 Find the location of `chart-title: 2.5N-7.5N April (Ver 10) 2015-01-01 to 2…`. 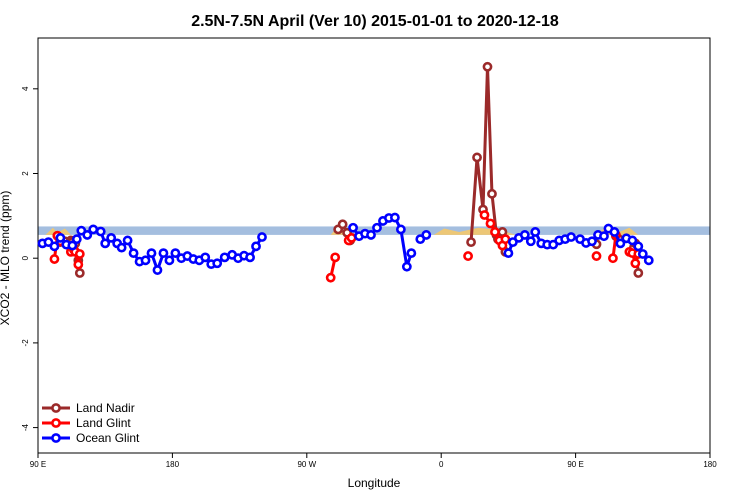

chart-title: 2.5N-7.5N April (Ver 10) 2015-01-01 to 2… is located at coordinates (375, 21).